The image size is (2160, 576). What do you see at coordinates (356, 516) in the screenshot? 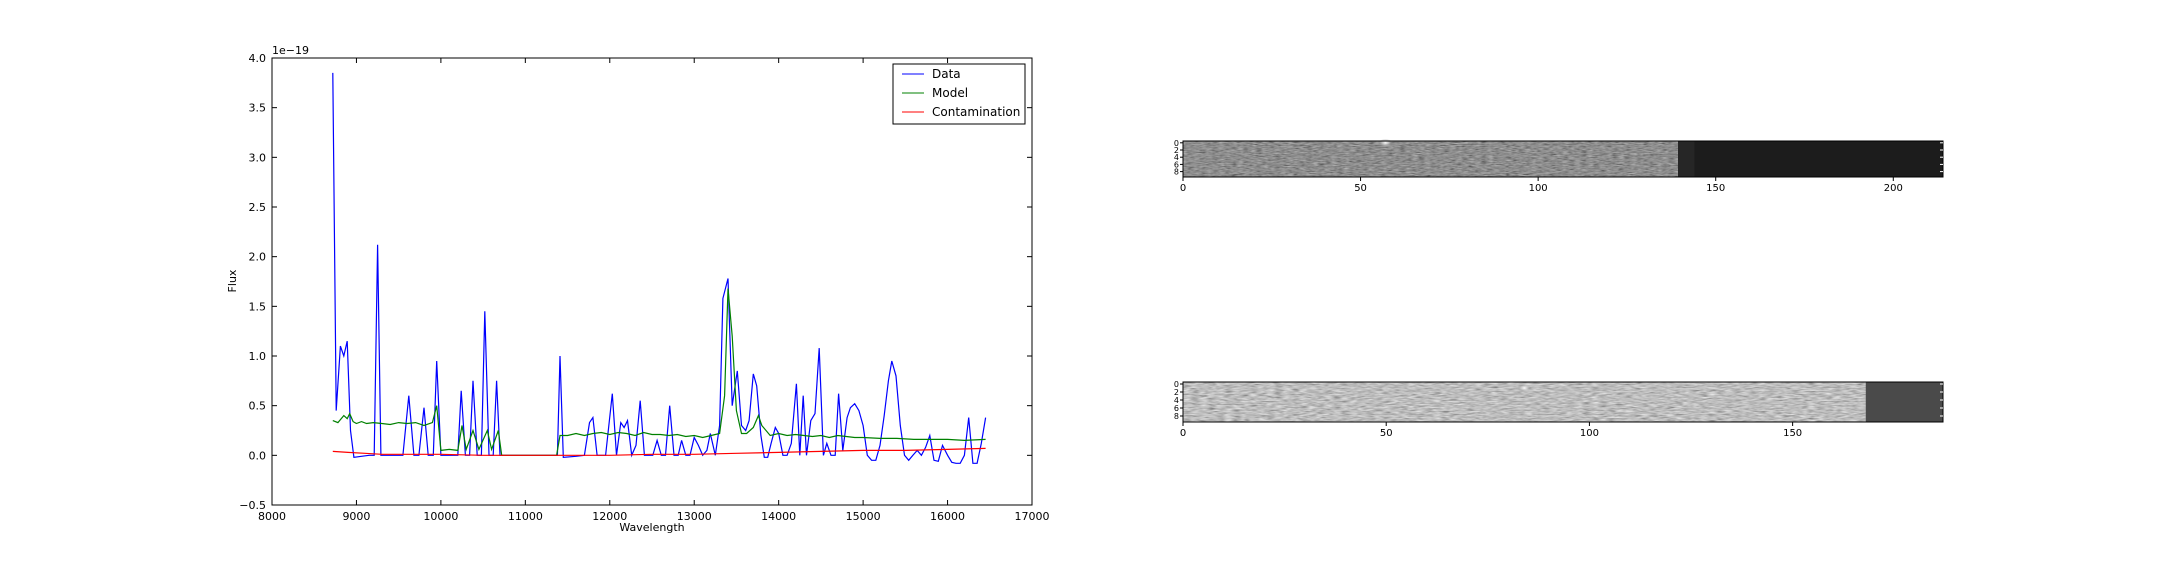
I see `x-tick-label: 9000` at bounding box center [356, 516].